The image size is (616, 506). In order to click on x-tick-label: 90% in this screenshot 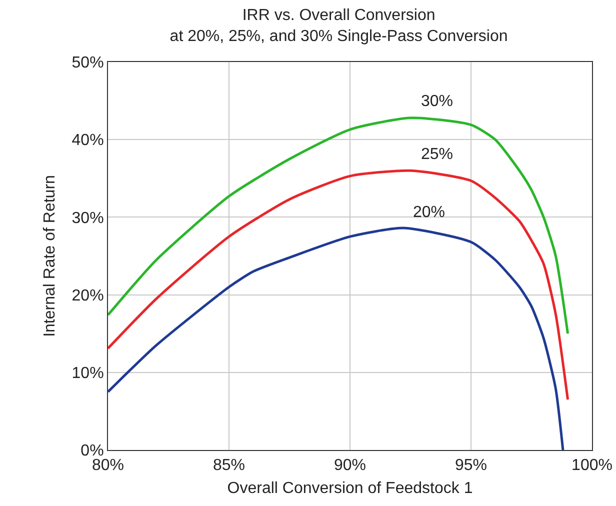, I will do `click(350, 465)`.